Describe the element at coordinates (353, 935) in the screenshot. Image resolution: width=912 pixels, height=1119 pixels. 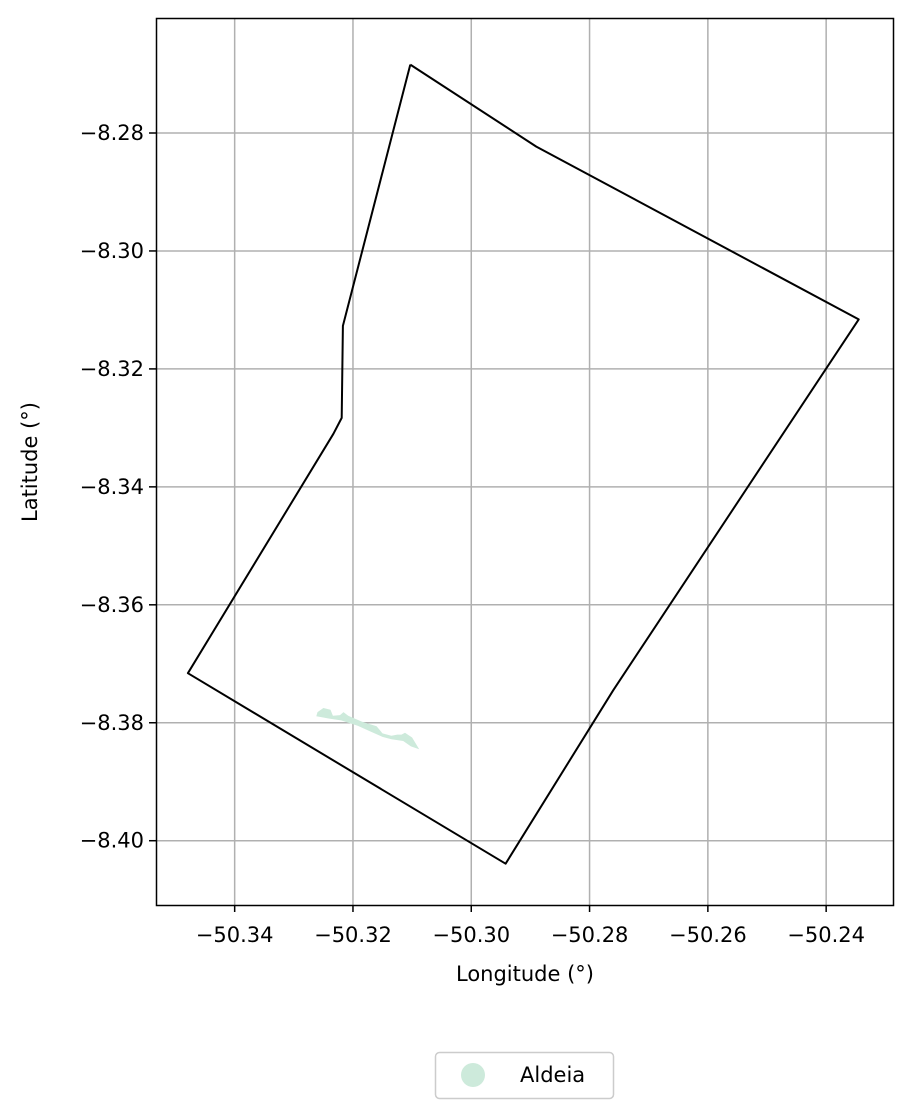
I see `x-tick-label-1: −50.32` at that location.